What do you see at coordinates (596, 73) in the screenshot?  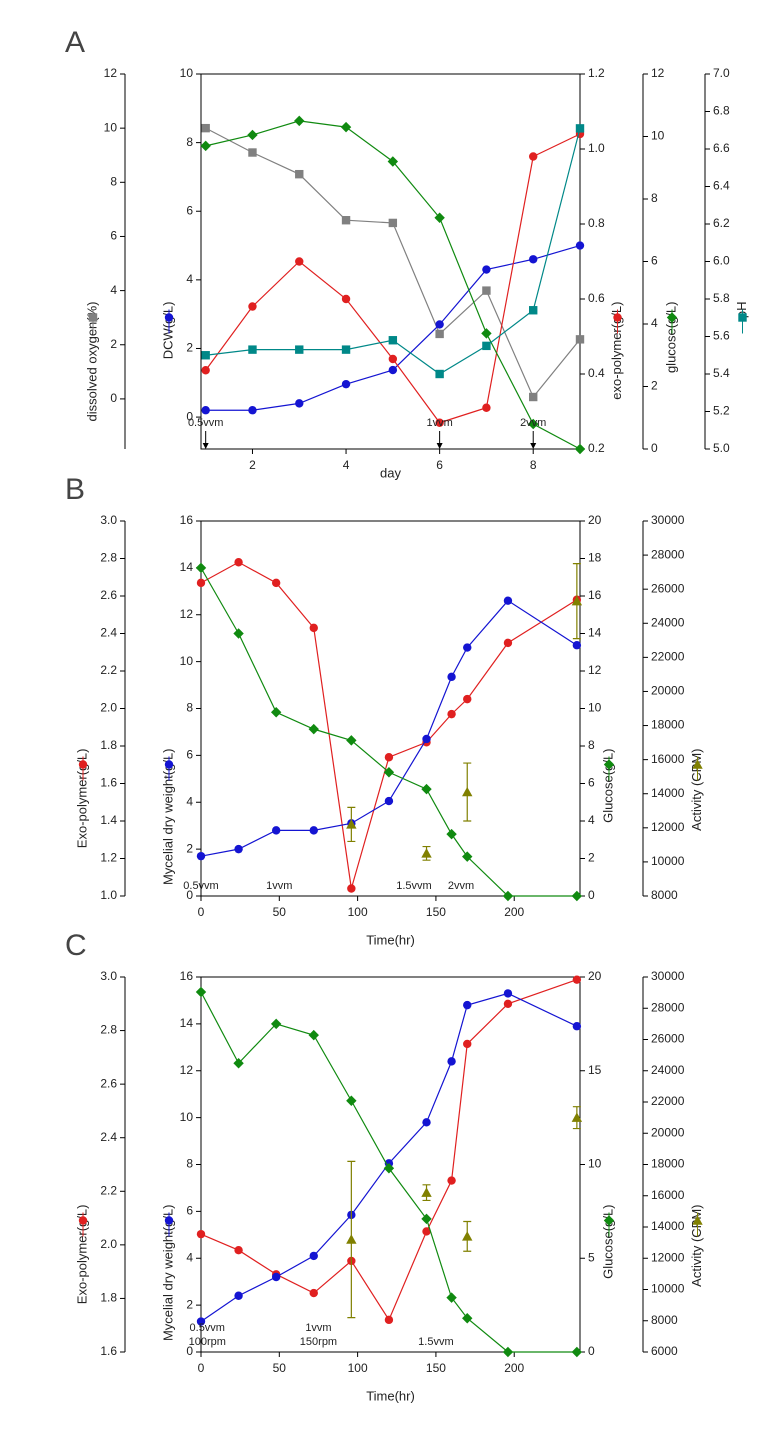 I see `y-tick-label: 1.2` at bounding box center [596, 73].